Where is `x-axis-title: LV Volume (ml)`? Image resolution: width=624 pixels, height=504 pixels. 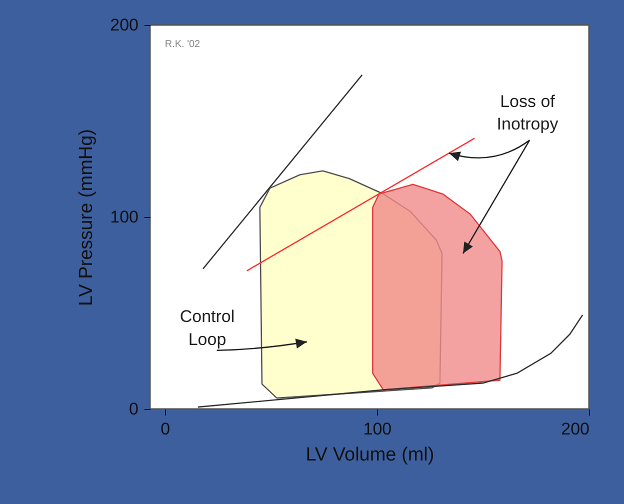
x-axis-title: LV Volume (ml) is located at coordinates (370, 455).